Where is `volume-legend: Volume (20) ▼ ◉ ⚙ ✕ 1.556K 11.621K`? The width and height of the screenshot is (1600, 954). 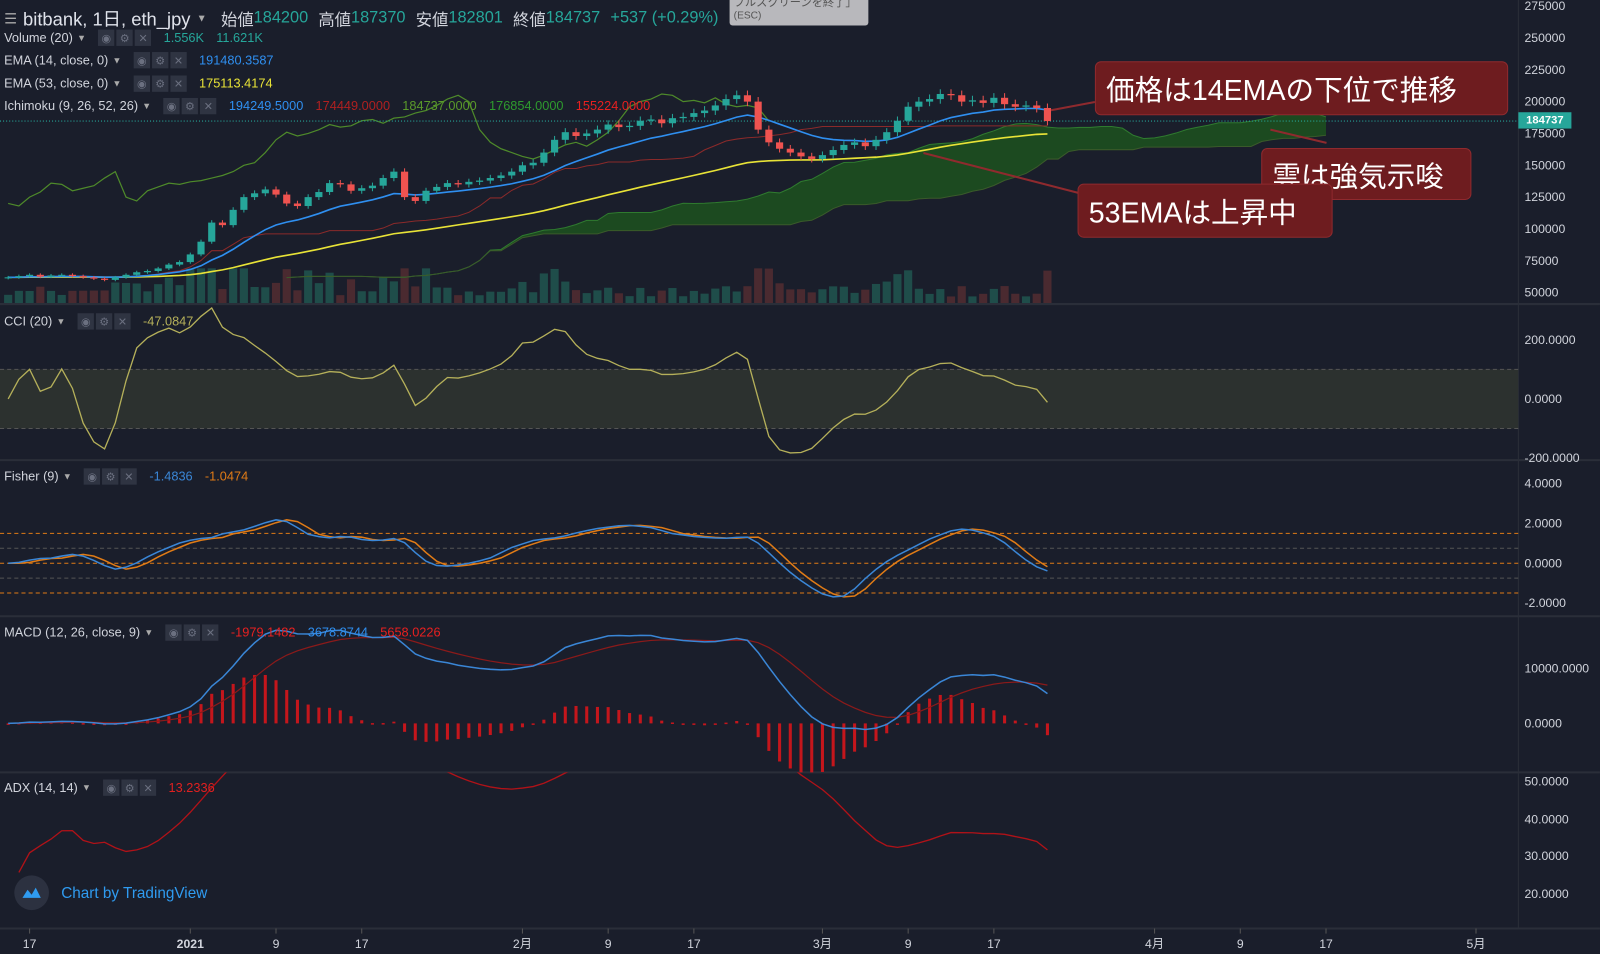 volume-legend: Volume (20) ▼ ◉ ⚙ ✕ 1.556K 11.621K is located at coordinates (136, 37).